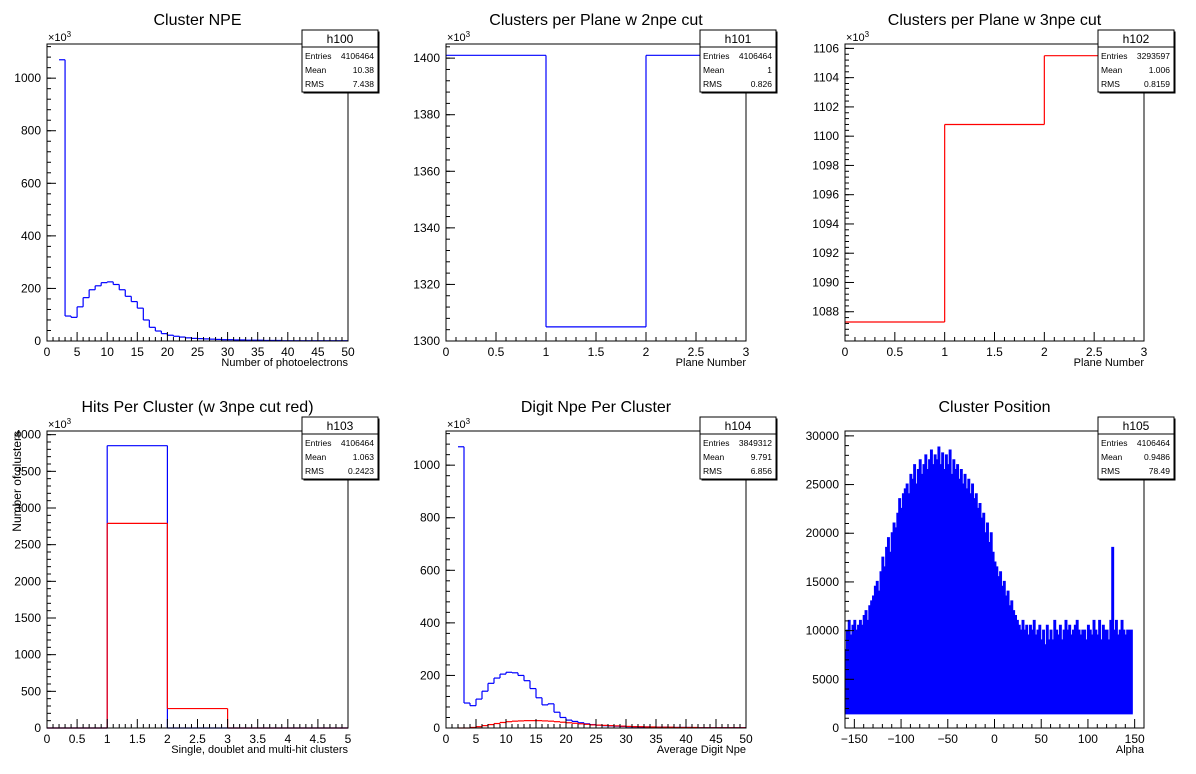  What do you see at coordinates (755, 443) in the screenshot?
I see `stats-value: 3849312` at bounding box center [755, 443].